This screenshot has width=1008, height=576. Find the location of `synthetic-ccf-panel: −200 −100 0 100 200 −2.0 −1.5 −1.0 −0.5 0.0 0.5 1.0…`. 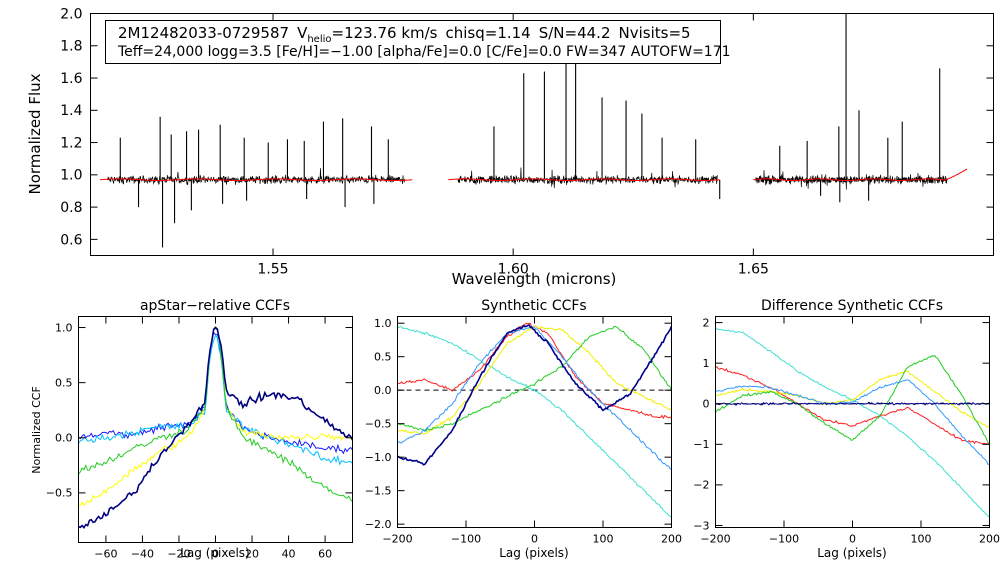

synthetic-ccf-panel: −200 −100 0 100 200 −2.0 −1.5 −1.0 −0.5 0.0 0.5 1.0… is located at coordinates (523, 429).